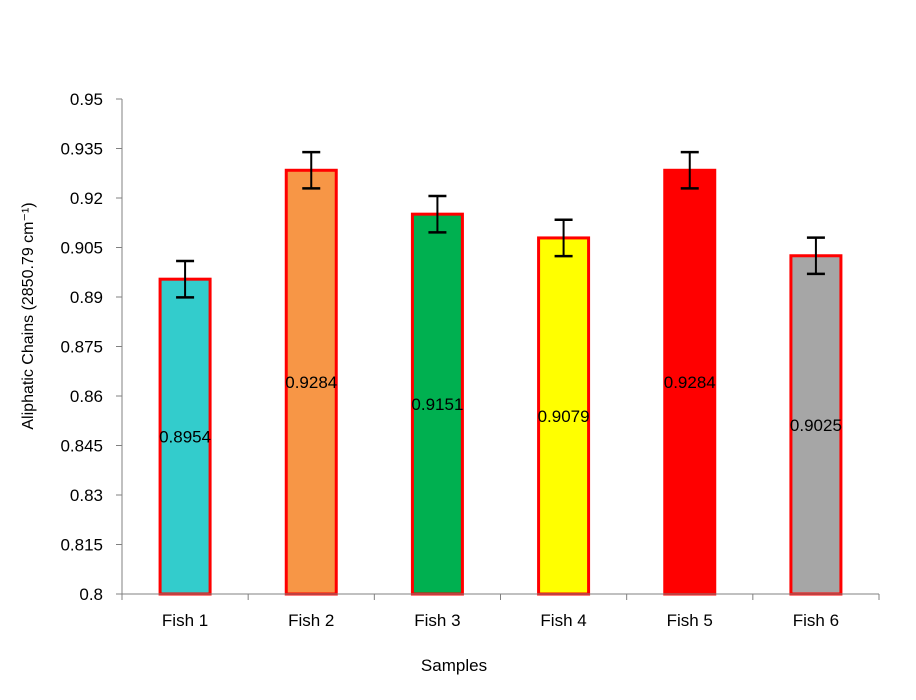 The height and width of the screenshot is (700, 916). What do you see at coordinates (91, 594) in the screenshot?
I see `y-tick-label: 0.8` at bounding box center [91, 594].